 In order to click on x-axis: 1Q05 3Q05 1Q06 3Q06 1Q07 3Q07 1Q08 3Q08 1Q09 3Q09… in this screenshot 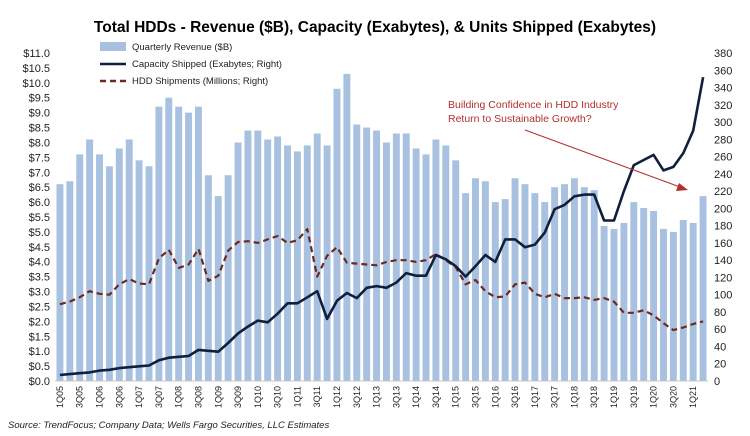, I will do `click(381, 394)`.